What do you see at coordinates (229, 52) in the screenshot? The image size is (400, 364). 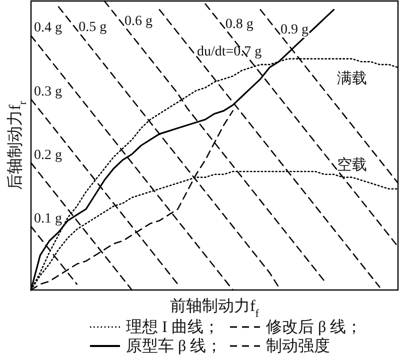 I see `series-label: du/dt=0.7 g` at bounding box center [229, 52].